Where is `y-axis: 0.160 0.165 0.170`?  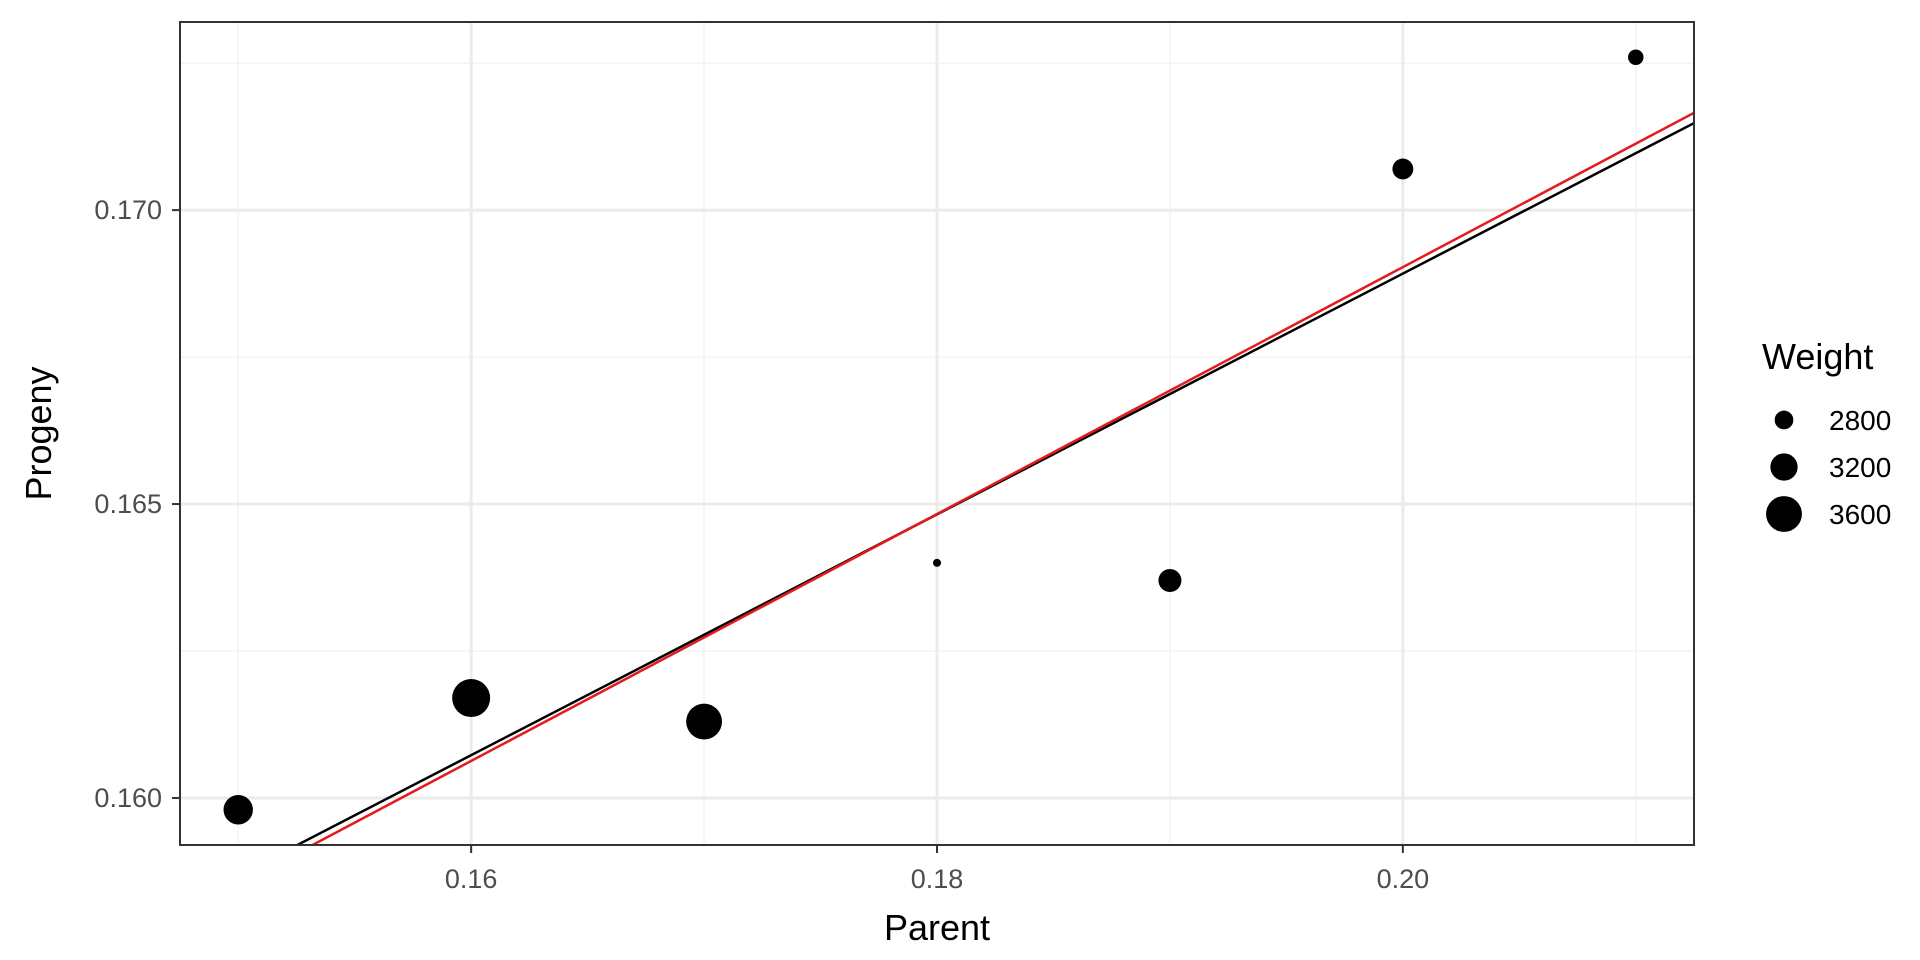
y-axis: 0.160 0.165 0.170 is located at coordinates (137, 504).